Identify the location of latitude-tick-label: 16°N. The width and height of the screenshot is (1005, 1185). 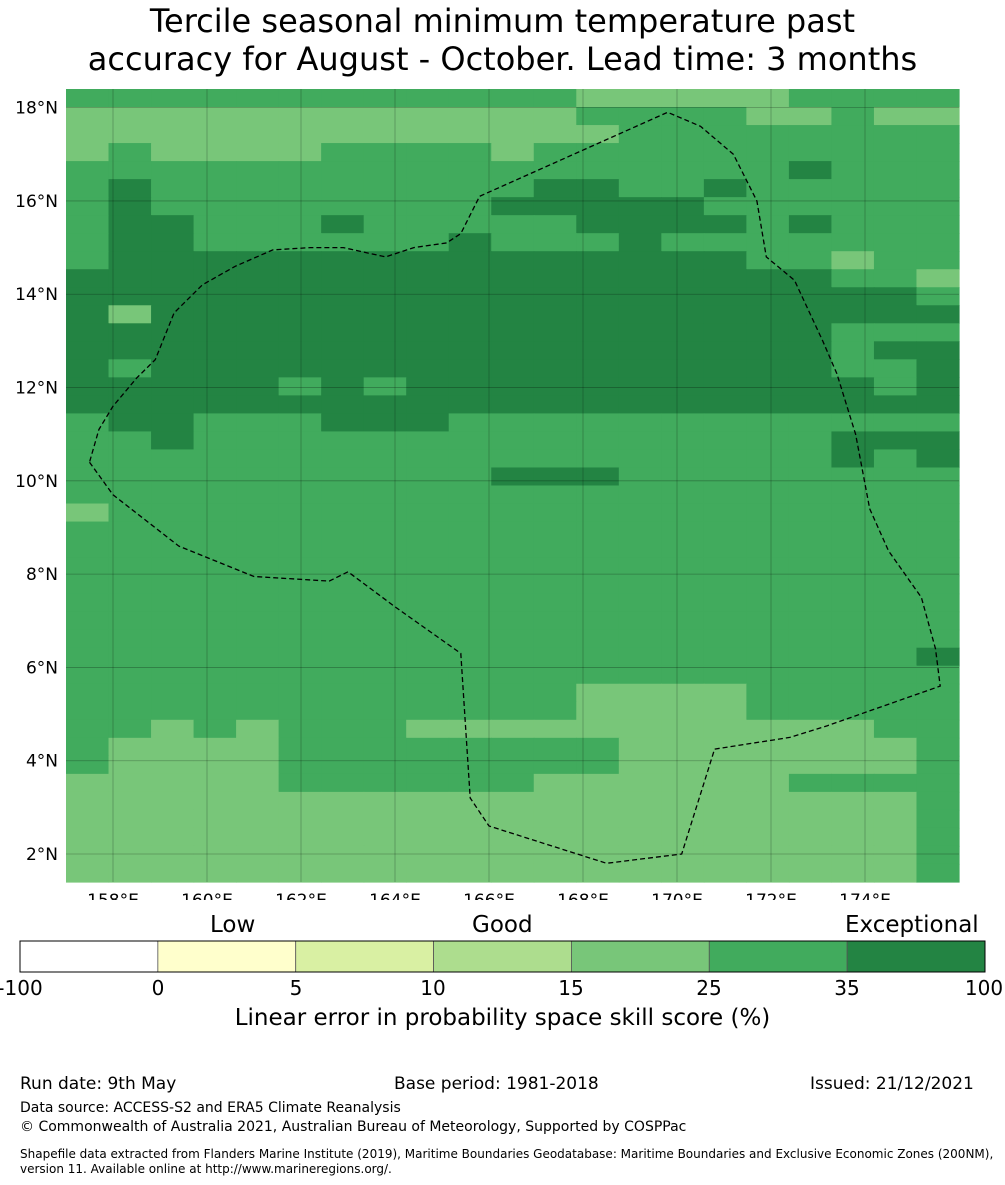
(36, 202).